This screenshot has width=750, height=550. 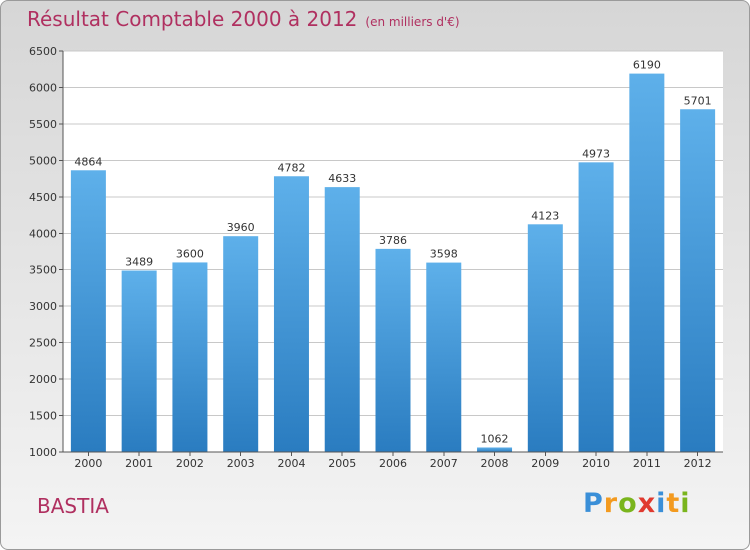 What do you see at coordinates (43, 233) in the screenshot?
I see `y-tick-label: 4000` at bounding box center [43, 233].